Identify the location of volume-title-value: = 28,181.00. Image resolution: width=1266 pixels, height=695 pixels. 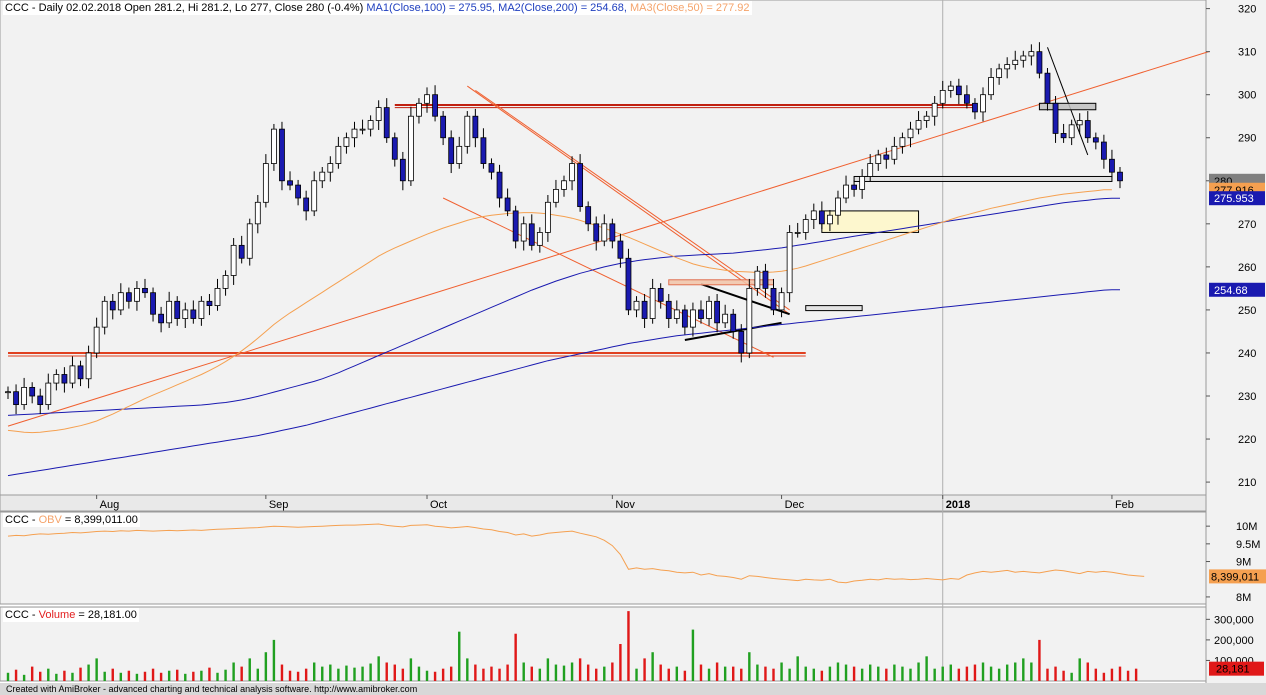
(107, 615).